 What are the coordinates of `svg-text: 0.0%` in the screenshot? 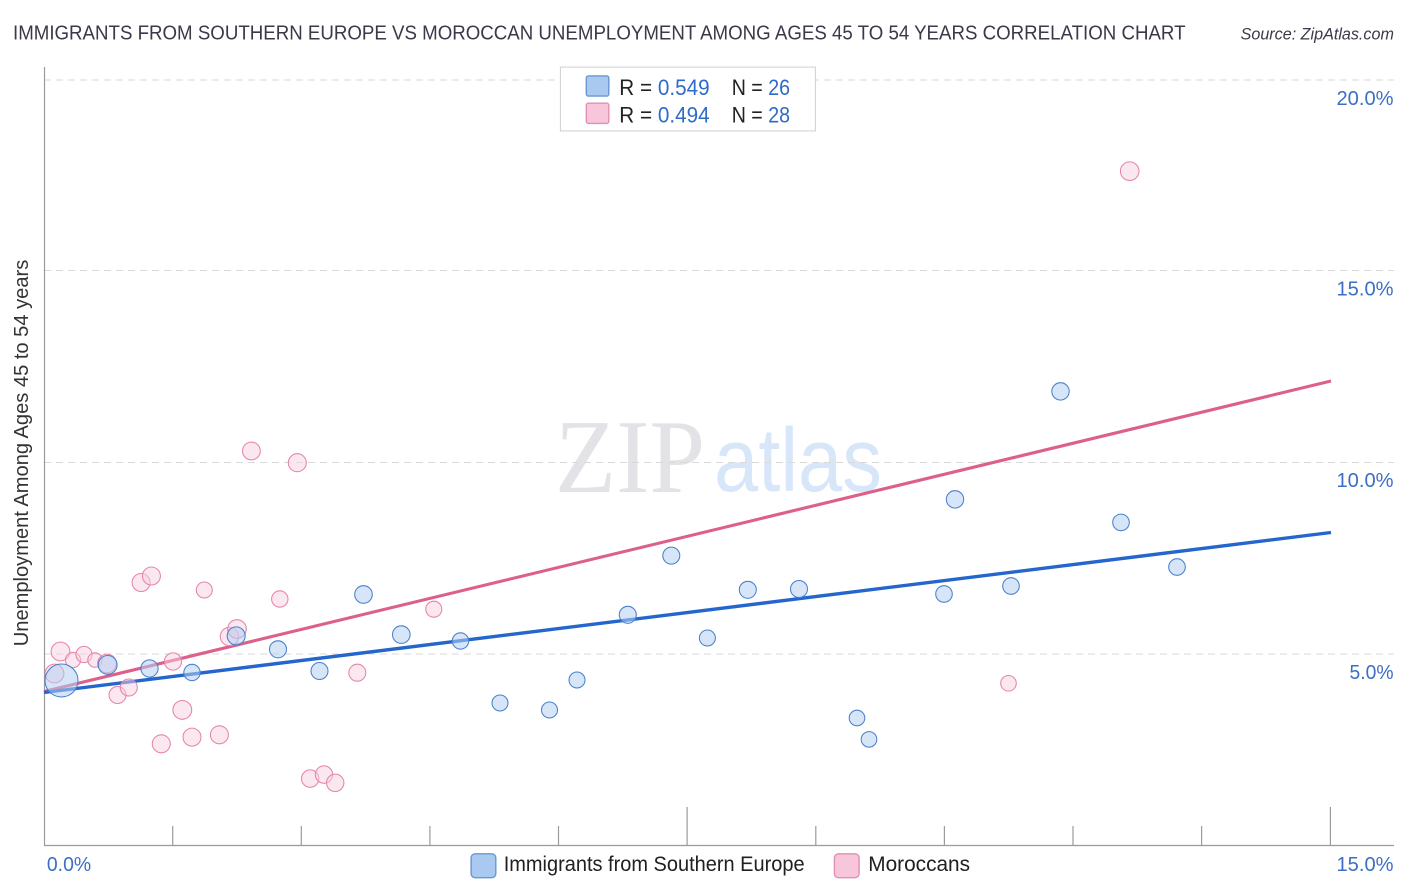 It's located at (69, 864).